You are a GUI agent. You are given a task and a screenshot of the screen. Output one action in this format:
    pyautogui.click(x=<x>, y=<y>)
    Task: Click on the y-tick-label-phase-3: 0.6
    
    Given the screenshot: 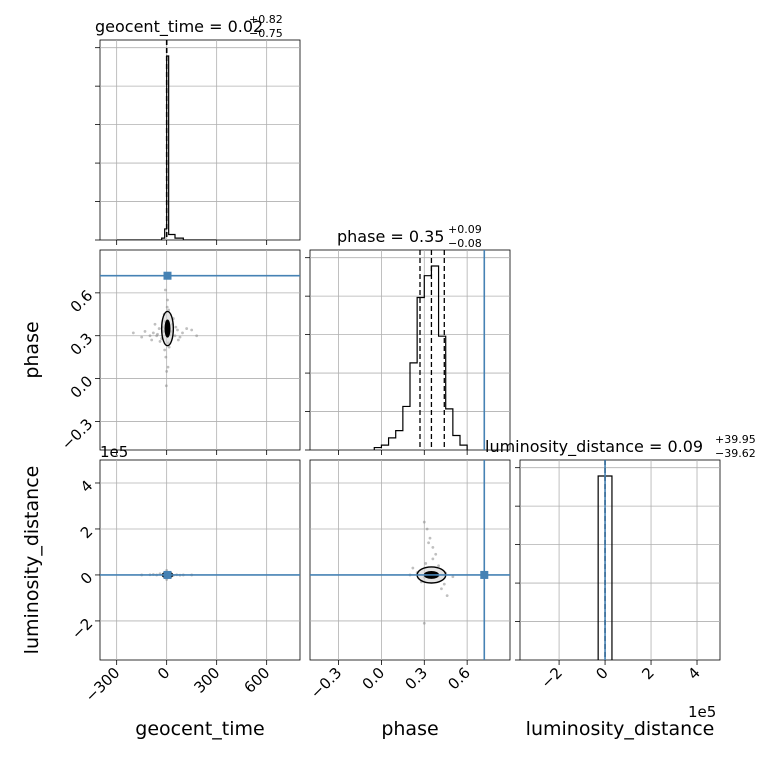 What is the action you would take?
    pyautogui.click(x=82, y=301)
    